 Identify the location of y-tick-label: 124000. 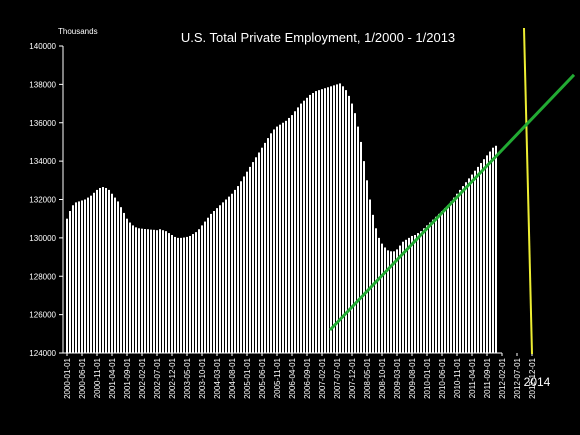
(42, 353).